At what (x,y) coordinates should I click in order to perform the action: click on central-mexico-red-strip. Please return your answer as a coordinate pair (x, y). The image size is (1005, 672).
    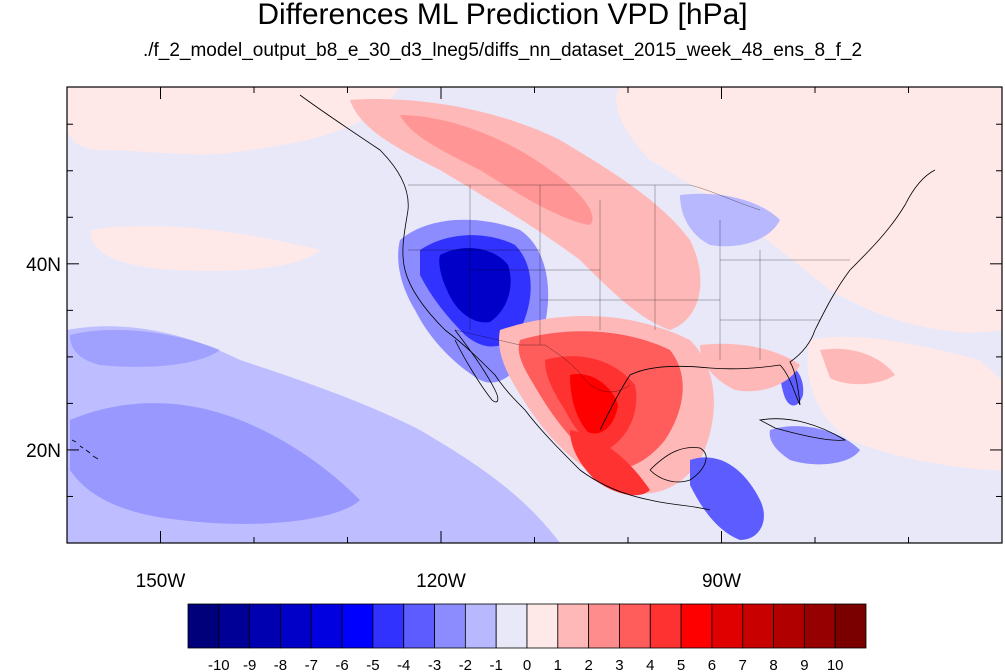
    Looking at the image, I should click on (610, 463).